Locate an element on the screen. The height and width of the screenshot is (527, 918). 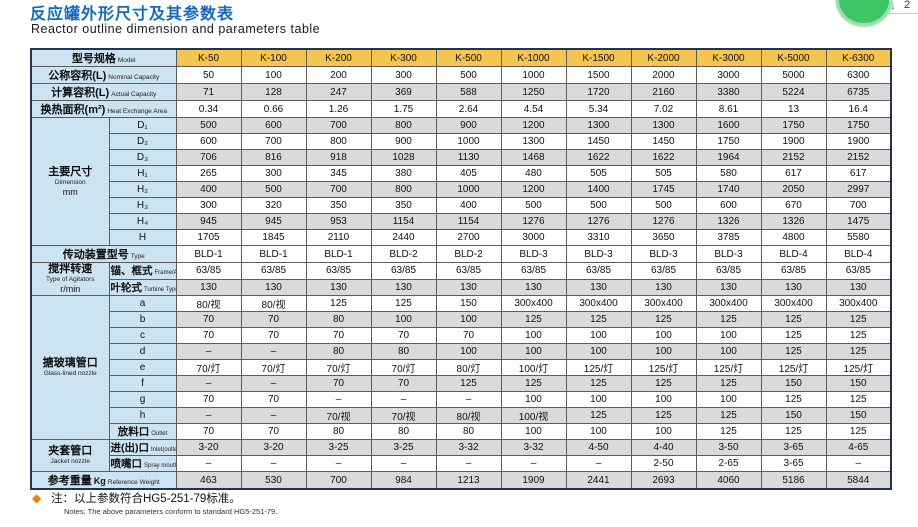
data-cell: 70/视 is located at coordinates (403, 415).